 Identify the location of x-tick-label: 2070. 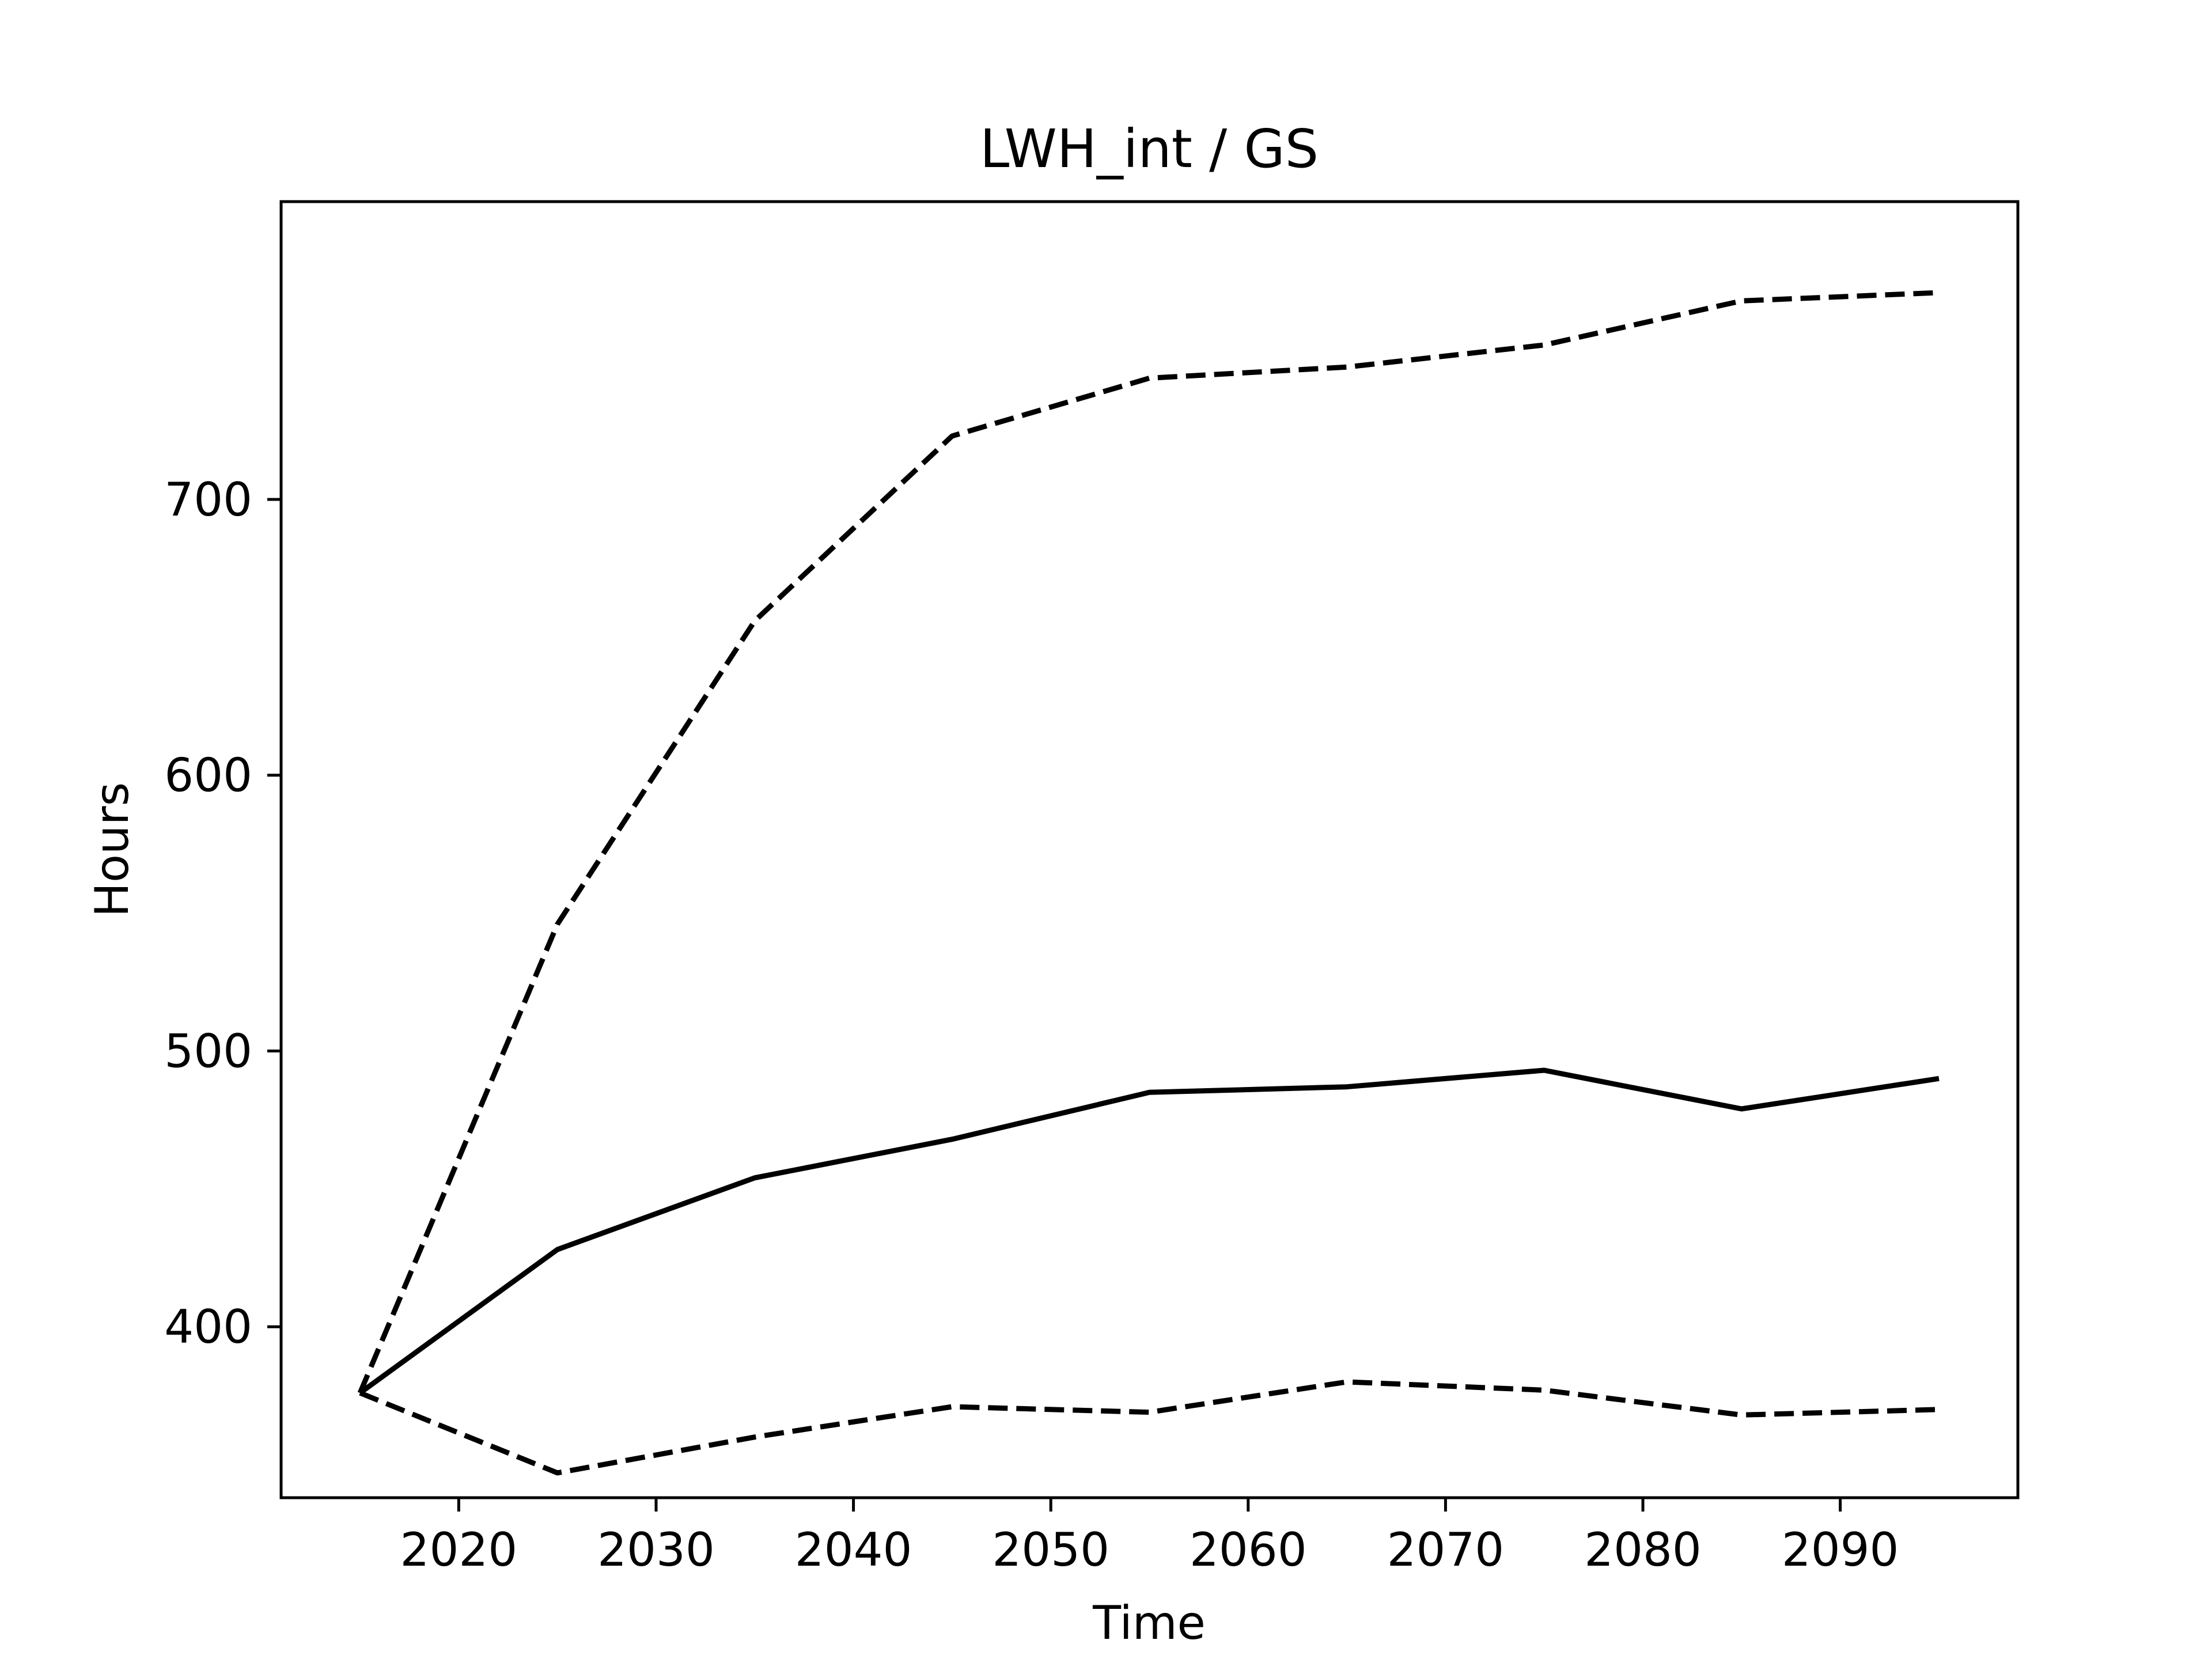
(1446, 1550).